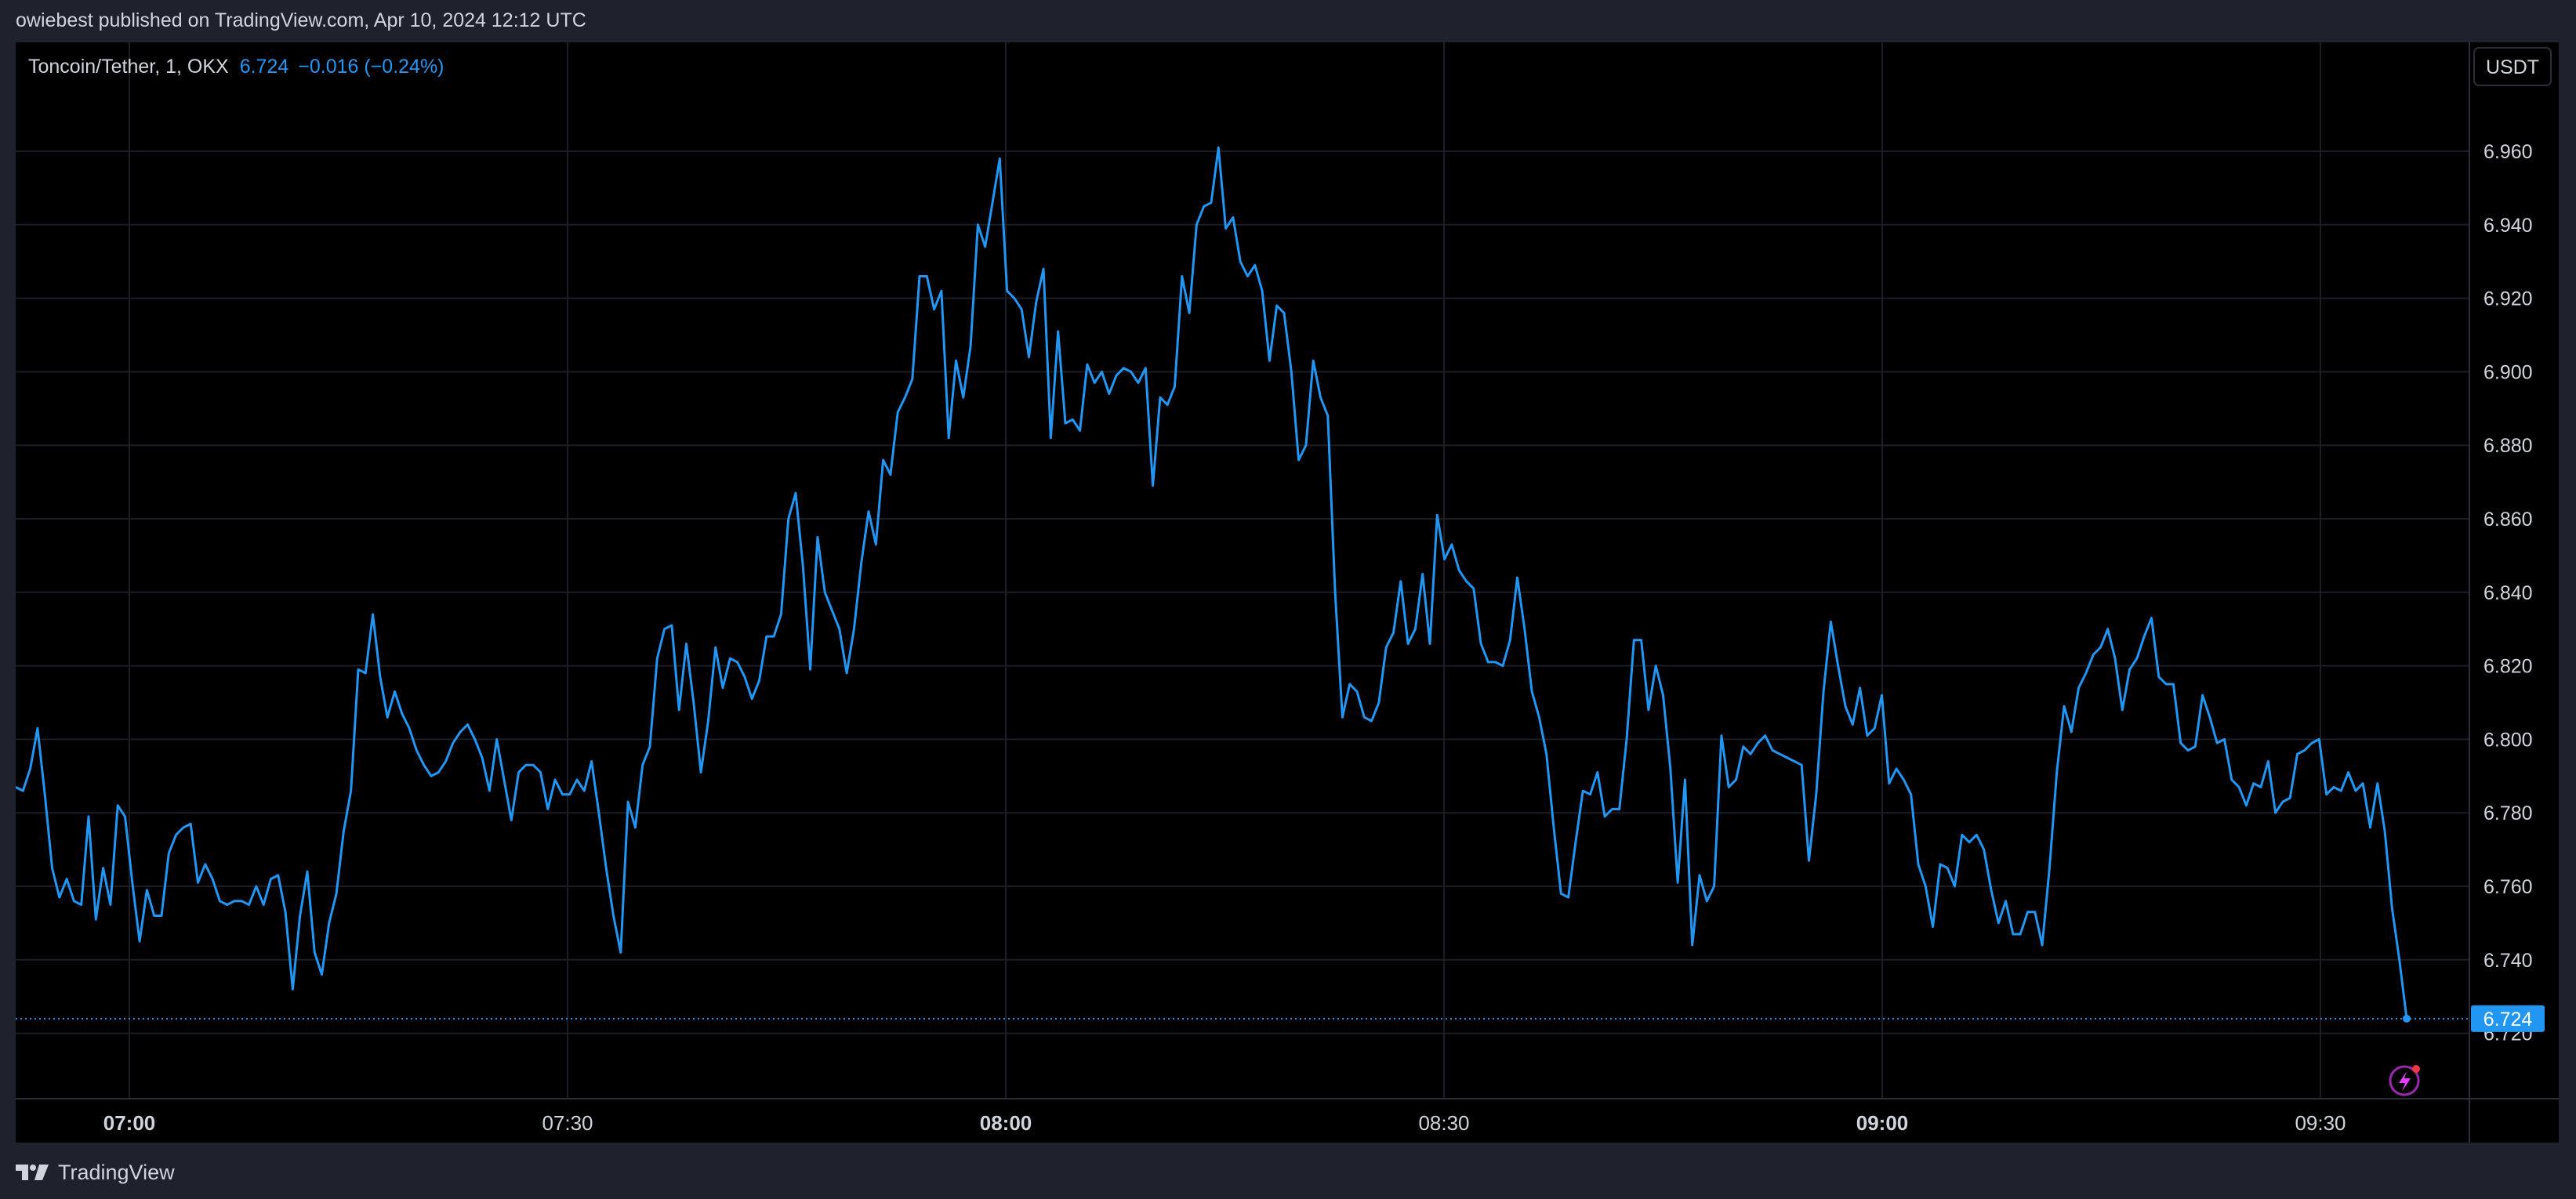 Image resolution: width=2576 pixels, height=1199 pixels. I want to click on time-tick-label: 08:00, so click(1006, 1123).